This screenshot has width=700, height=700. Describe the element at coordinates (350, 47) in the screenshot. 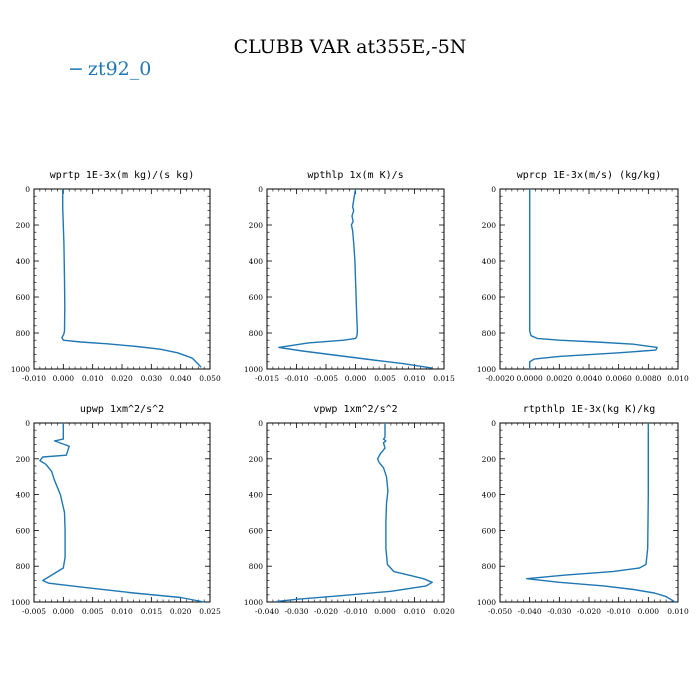

I see `figure-title: CLUBB VAR at355E,-5N` at that location.